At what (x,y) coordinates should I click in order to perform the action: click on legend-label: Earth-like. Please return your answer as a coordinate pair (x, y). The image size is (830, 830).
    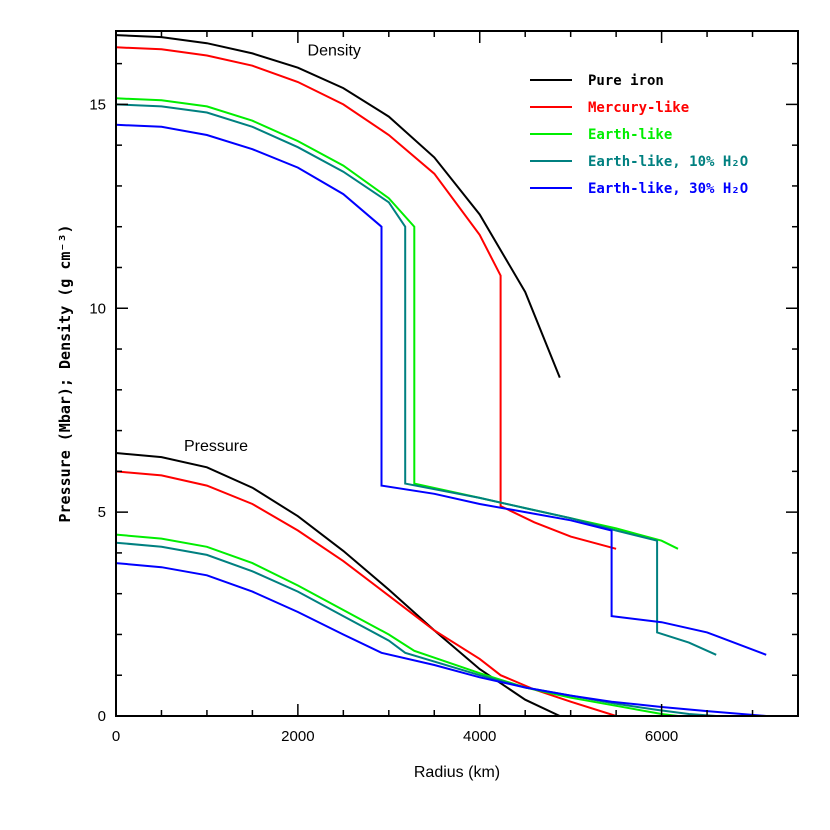
    Looking at the image, I should click on (630, 135).